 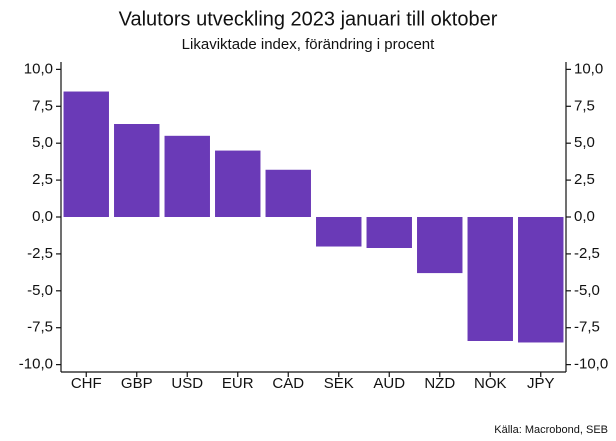 What do you see at coordinates (591, 364) in the screenshot?
I see `y2-tick-label: -10,0` at bounding box center [591, 364].